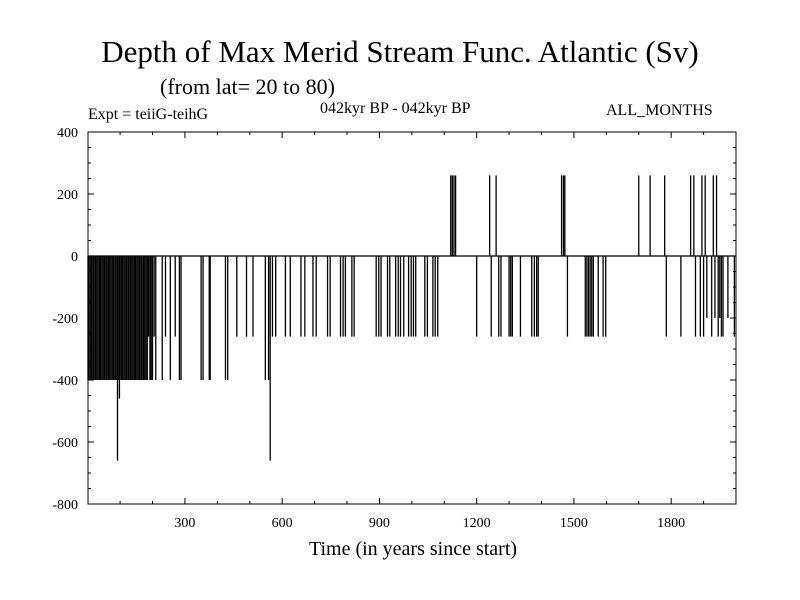  I want to click on chart-subtitle: (from lat= 20 to 80), so click(247, 86).